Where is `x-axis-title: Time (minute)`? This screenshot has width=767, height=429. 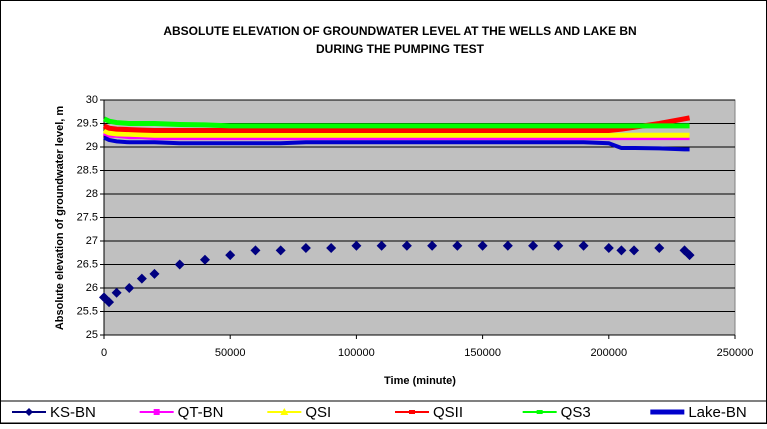
x-axis-title: Time (minute) is located at coordinates (420, 381).